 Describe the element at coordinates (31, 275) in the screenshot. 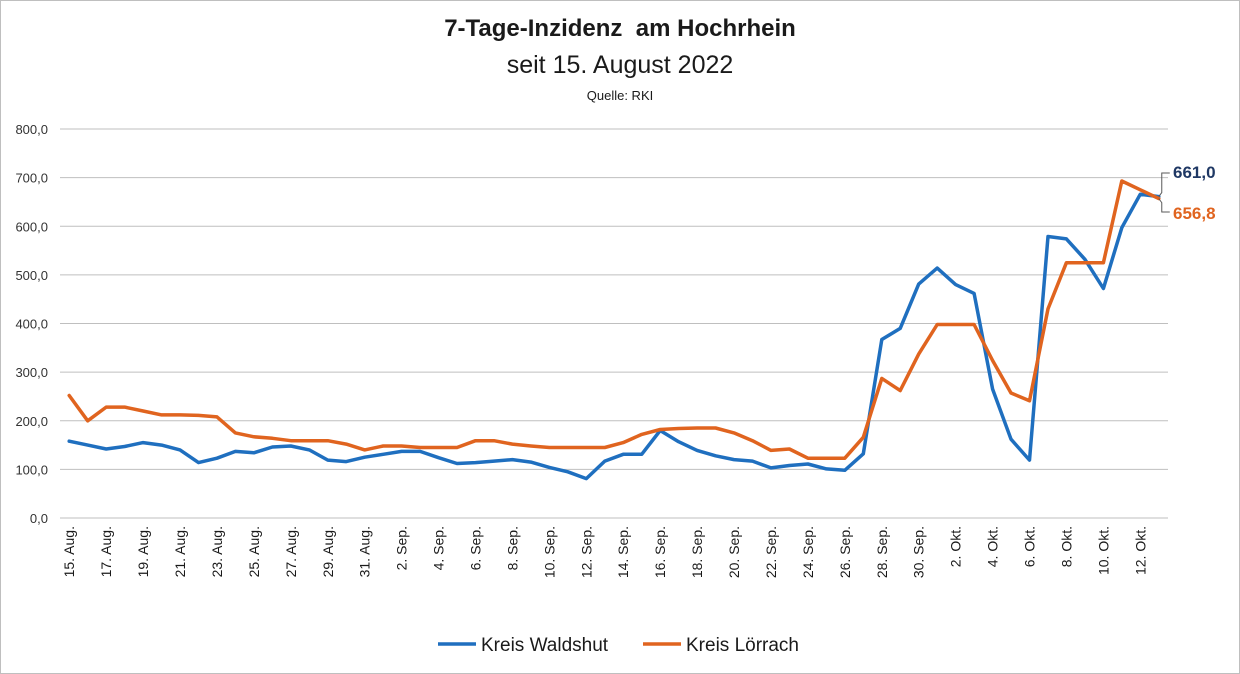

I see `y-tick-label: 500,0` at that location.